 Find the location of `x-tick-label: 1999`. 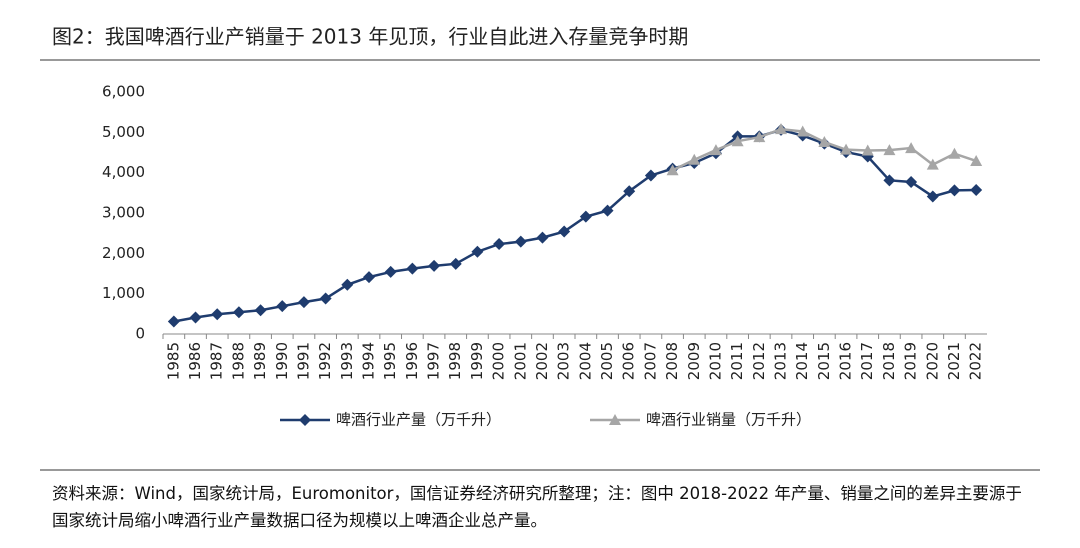

x-tick-label: 1999 is located at coordinates (477, 361).